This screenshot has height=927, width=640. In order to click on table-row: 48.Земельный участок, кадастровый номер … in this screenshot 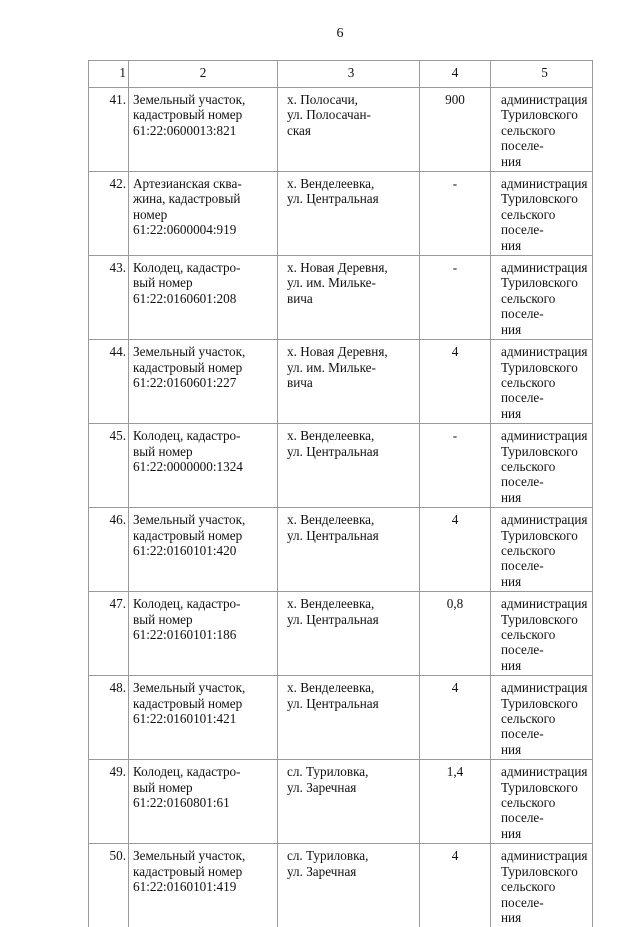, I will do `click(341, 718)`.